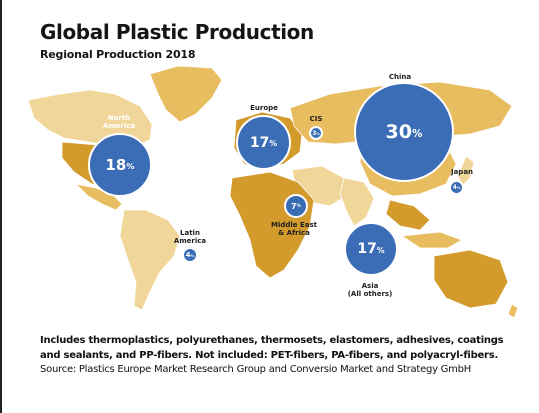  Describe the element at coordinates (370, 290) in the screenshot. I see `label-asia: Asia (All others)` at that location.